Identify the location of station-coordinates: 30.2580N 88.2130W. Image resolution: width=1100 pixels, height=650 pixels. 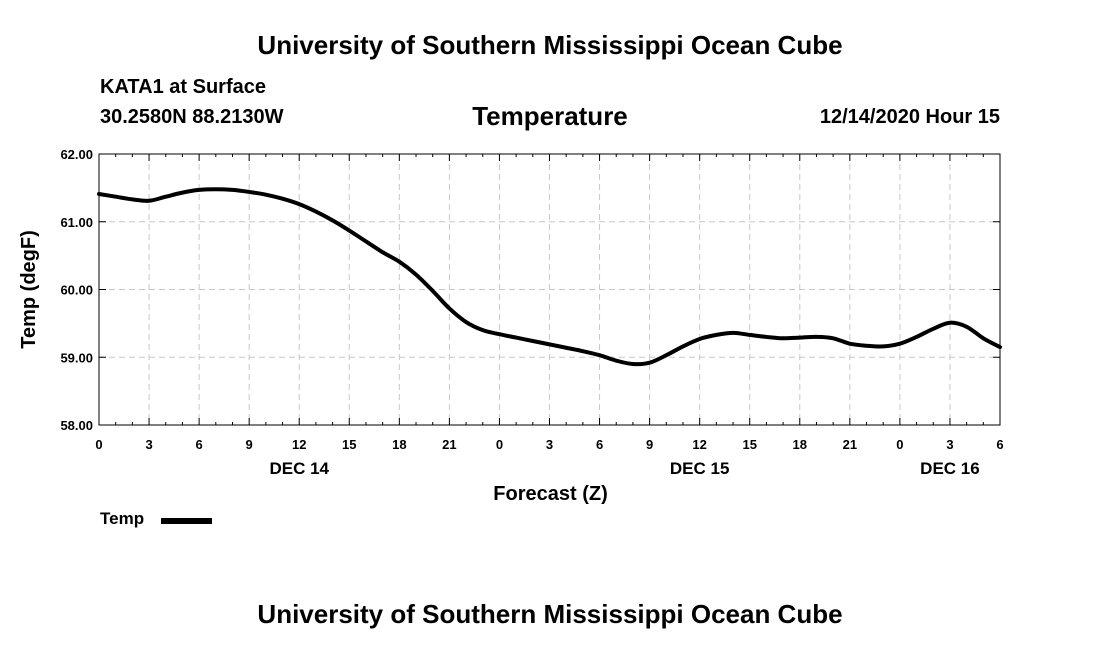
(192, 117).